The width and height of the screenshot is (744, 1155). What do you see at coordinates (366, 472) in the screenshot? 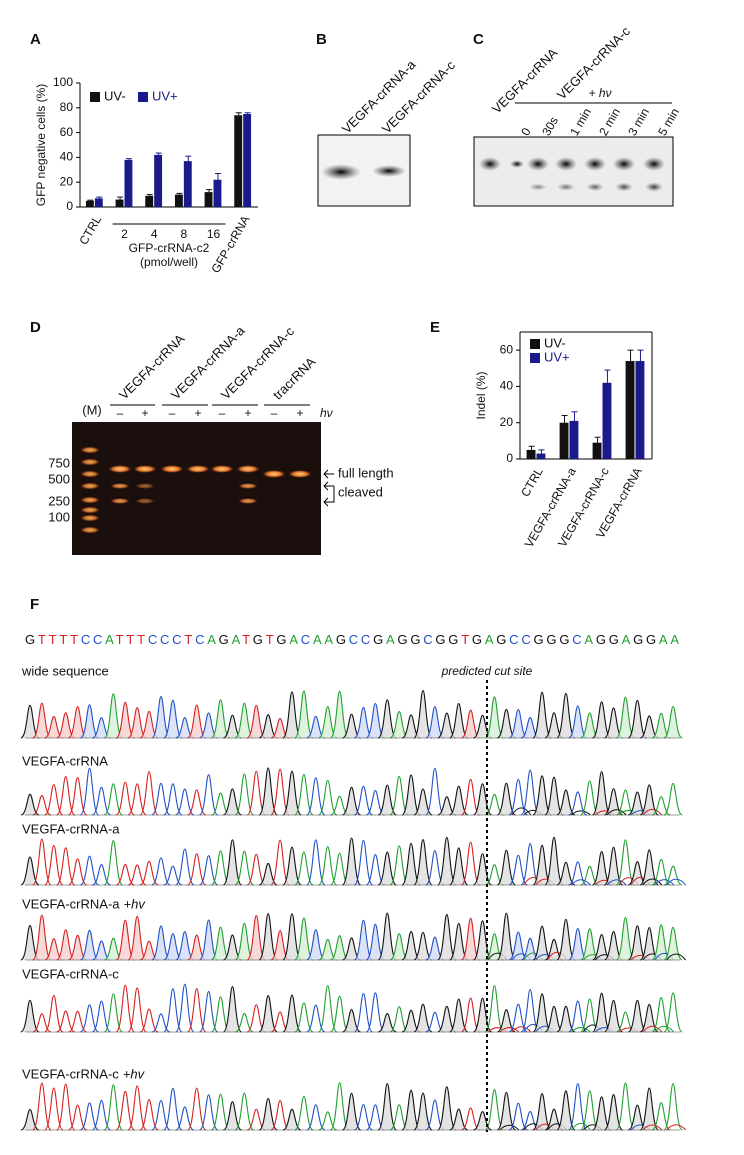
I see `band-label: full length` at bounding box center [366, 472].